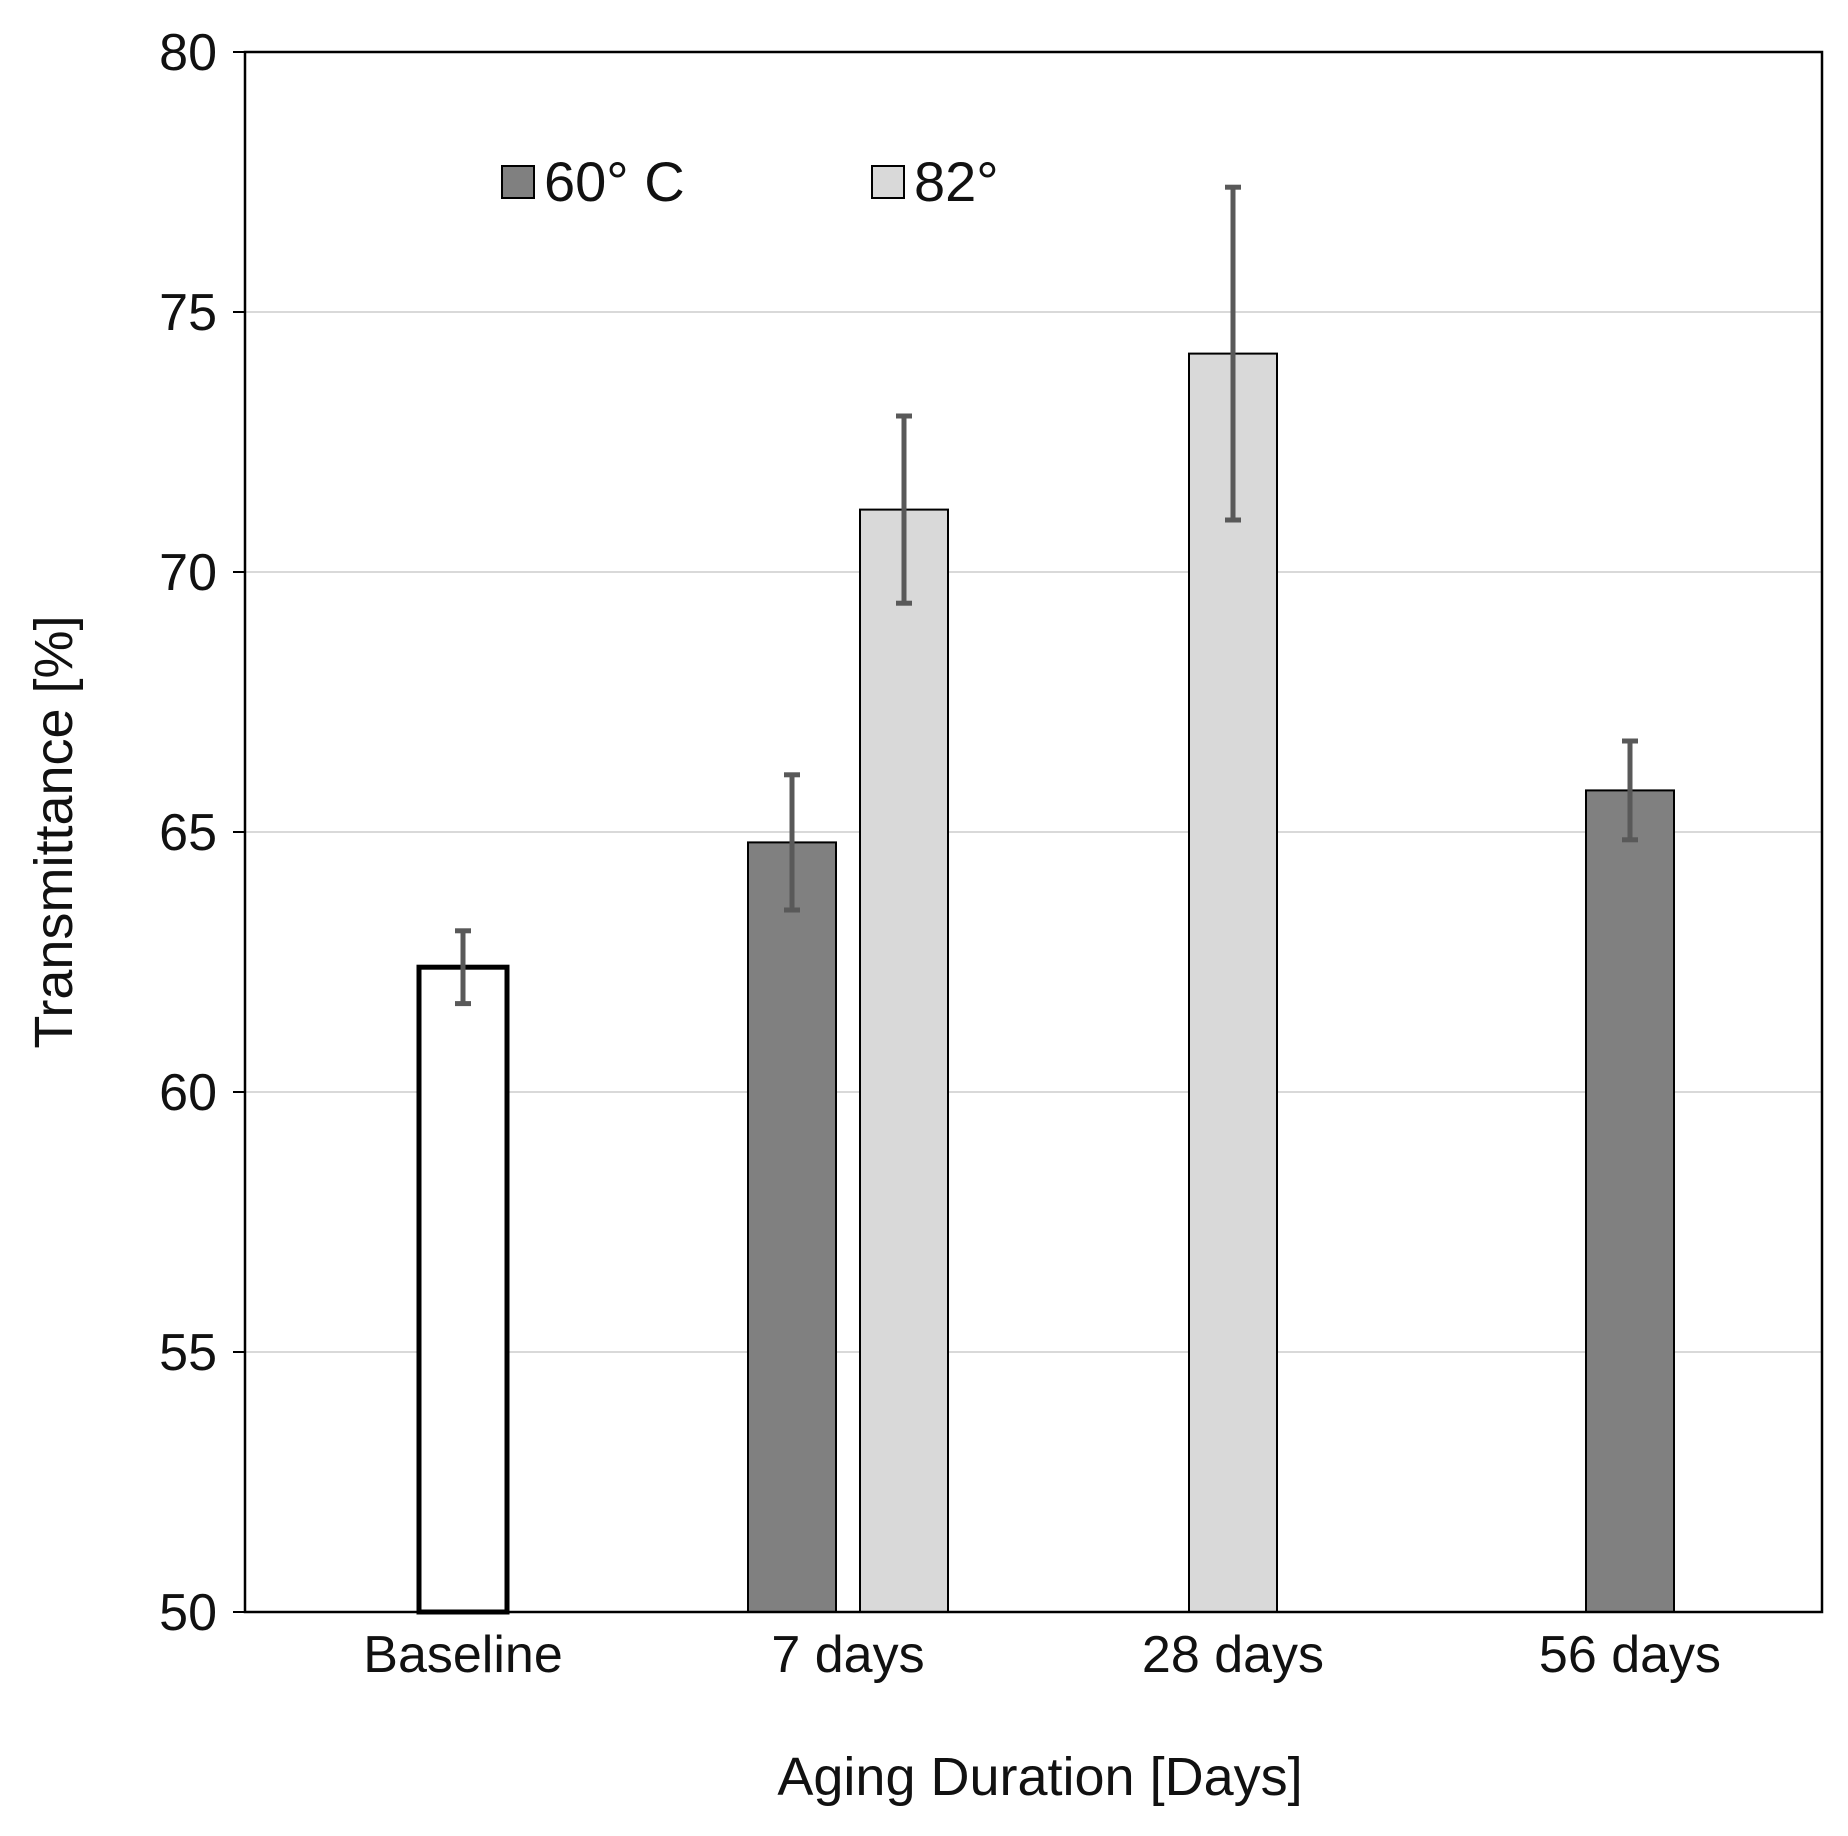  What do you see at coordinates (1630, 1655) in the screenshot?
I see `x-tick-label: 56 days` at bounding box center [1630, 1655].